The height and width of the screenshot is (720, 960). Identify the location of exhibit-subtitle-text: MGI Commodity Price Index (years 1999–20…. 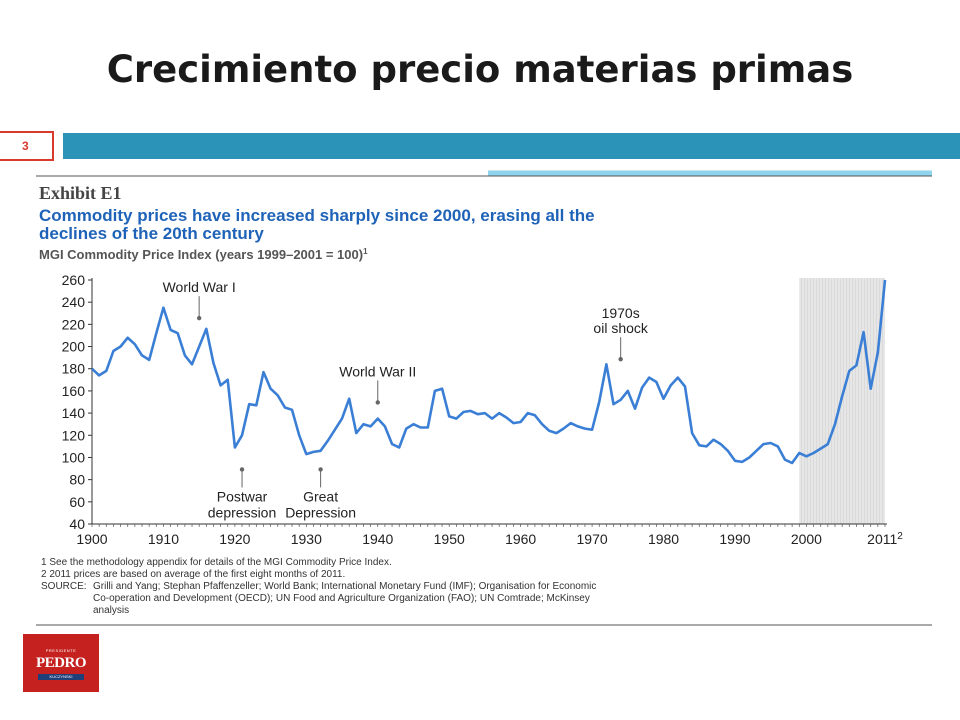
(201, 254).